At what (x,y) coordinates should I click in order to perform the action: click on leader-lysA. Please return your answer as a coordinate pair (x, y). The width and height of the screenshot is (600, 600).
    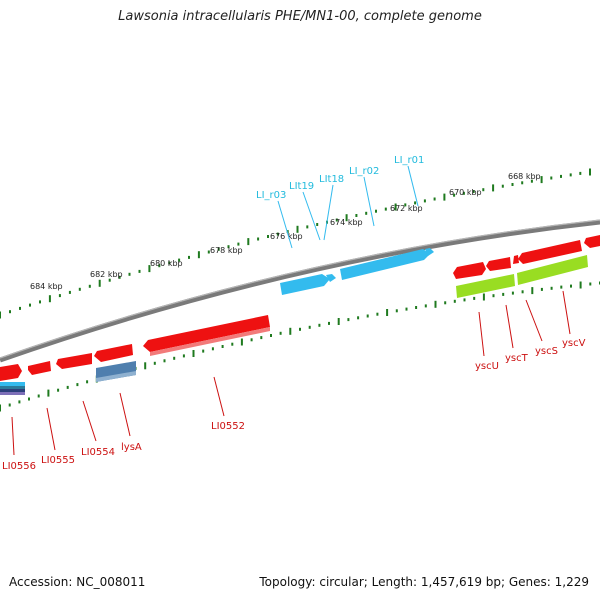
    Looking at the image, I should click on (125, 414).